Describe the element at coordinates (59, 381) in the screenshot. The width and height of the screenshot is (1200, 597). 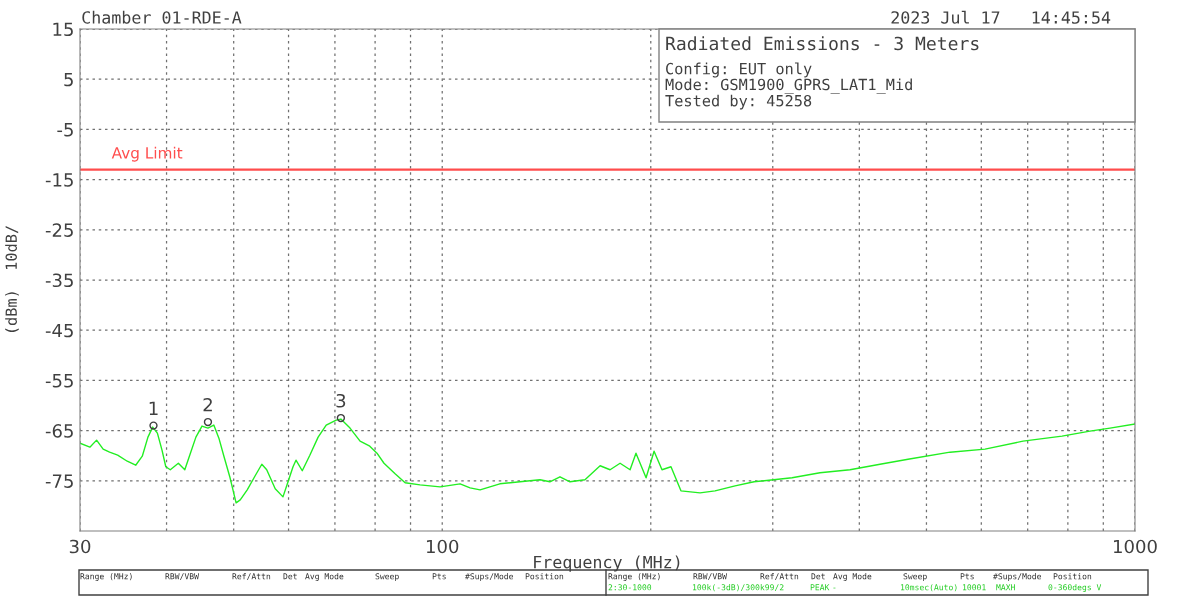
I see `y-tick-label: -55` at that location.